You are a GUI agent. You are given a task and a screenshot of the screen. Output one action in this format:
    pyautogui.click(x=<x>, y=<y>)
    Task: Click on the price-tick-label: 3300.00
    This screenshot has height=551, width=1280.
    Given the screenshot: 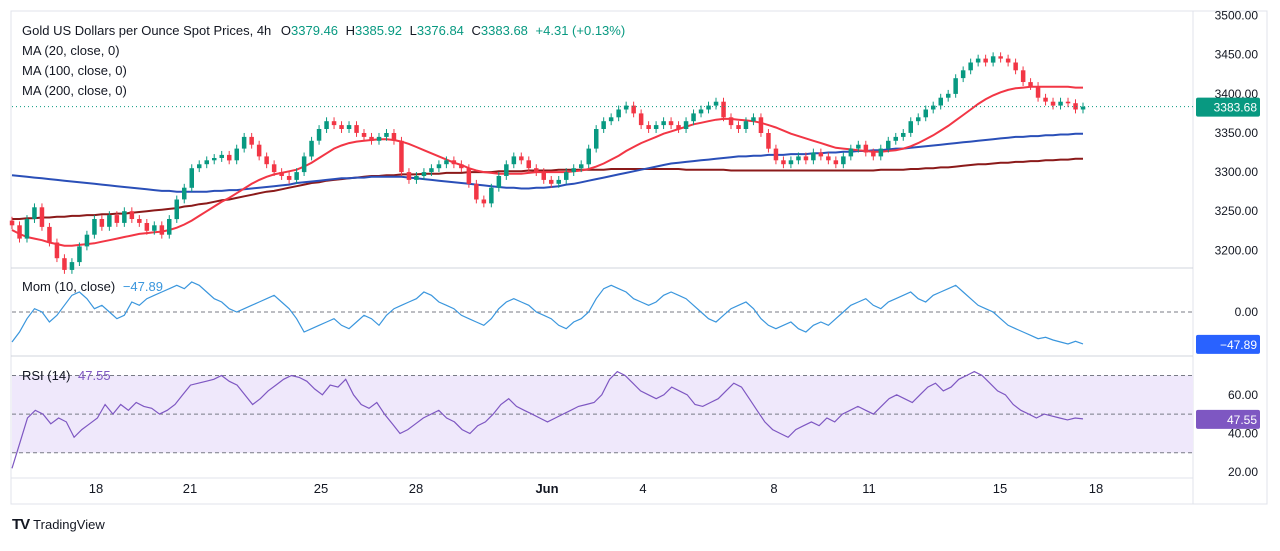 What is the action you would take?
    pyautogui.click(x=1237, y=172)
    